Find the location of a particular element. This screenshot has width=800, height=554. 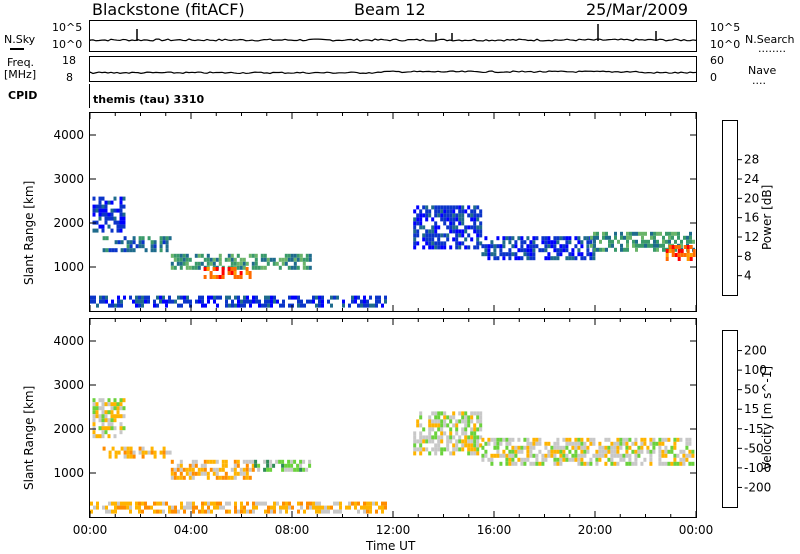

velocity-colorbar-tick-label: -100 is located at coordinates (757, 468).